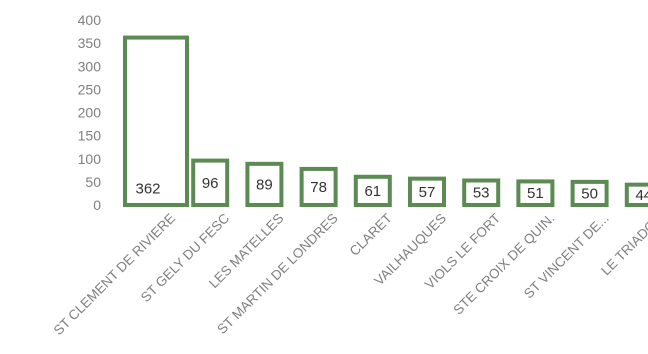  I want to click on data-label: 57, so click(427, 192).